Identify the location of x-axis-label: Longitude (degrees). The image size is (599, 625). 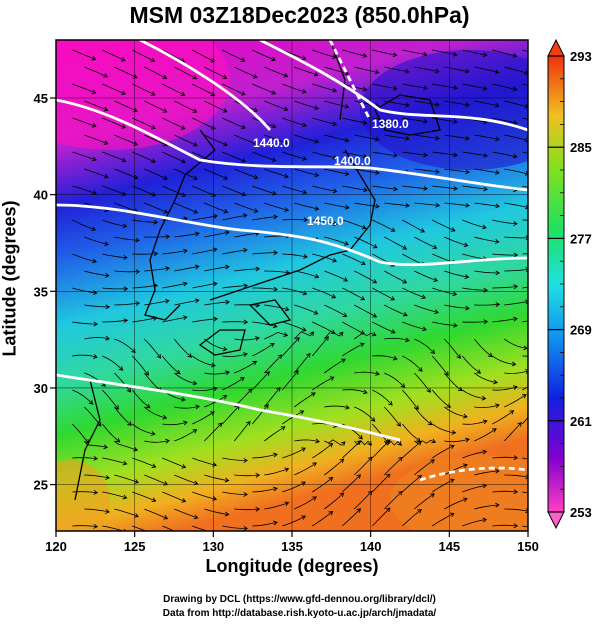
(292, 566).